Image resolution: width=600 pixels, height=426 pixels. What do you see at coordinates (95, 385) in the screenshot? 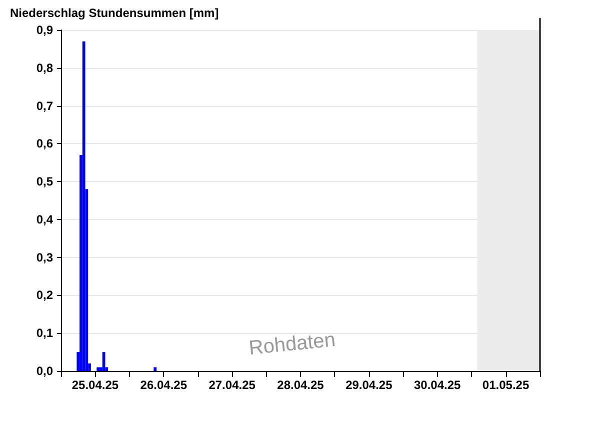
I see `x-tick-label: 25.04.25` at bounding box center [95, 385].